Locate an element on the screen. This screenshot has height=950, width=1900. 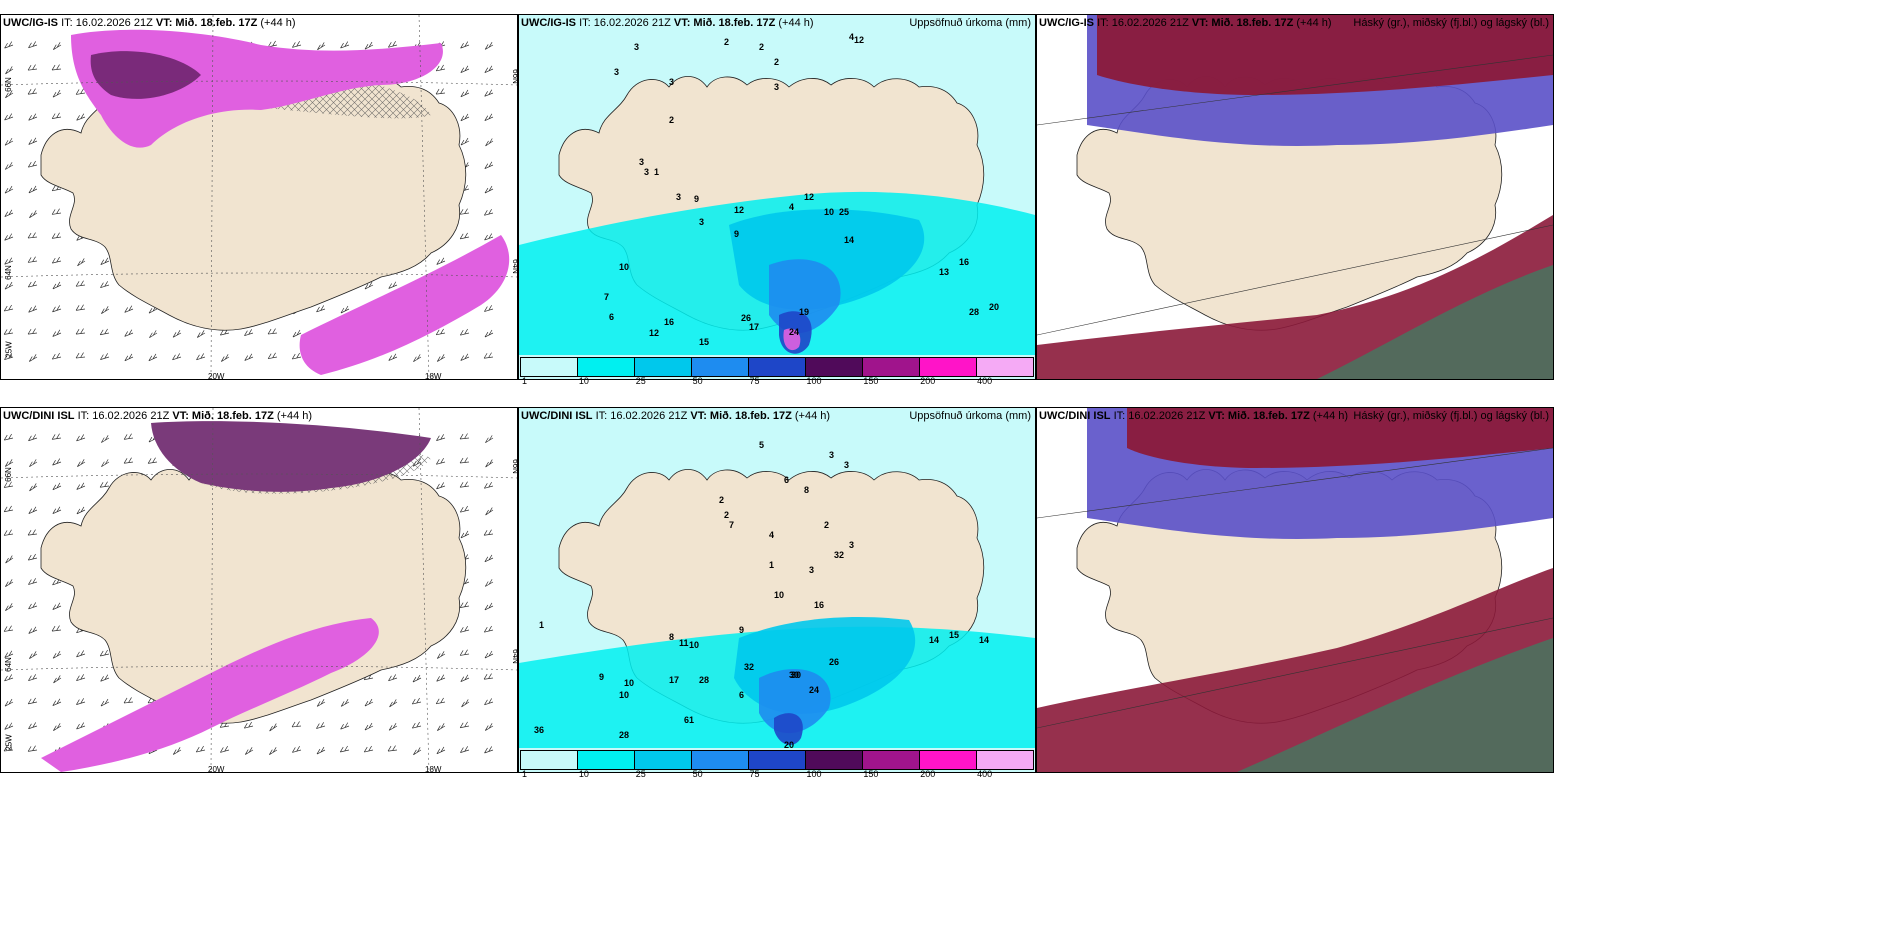
colorbar-label: 50 is located at coordinates (697, 381).